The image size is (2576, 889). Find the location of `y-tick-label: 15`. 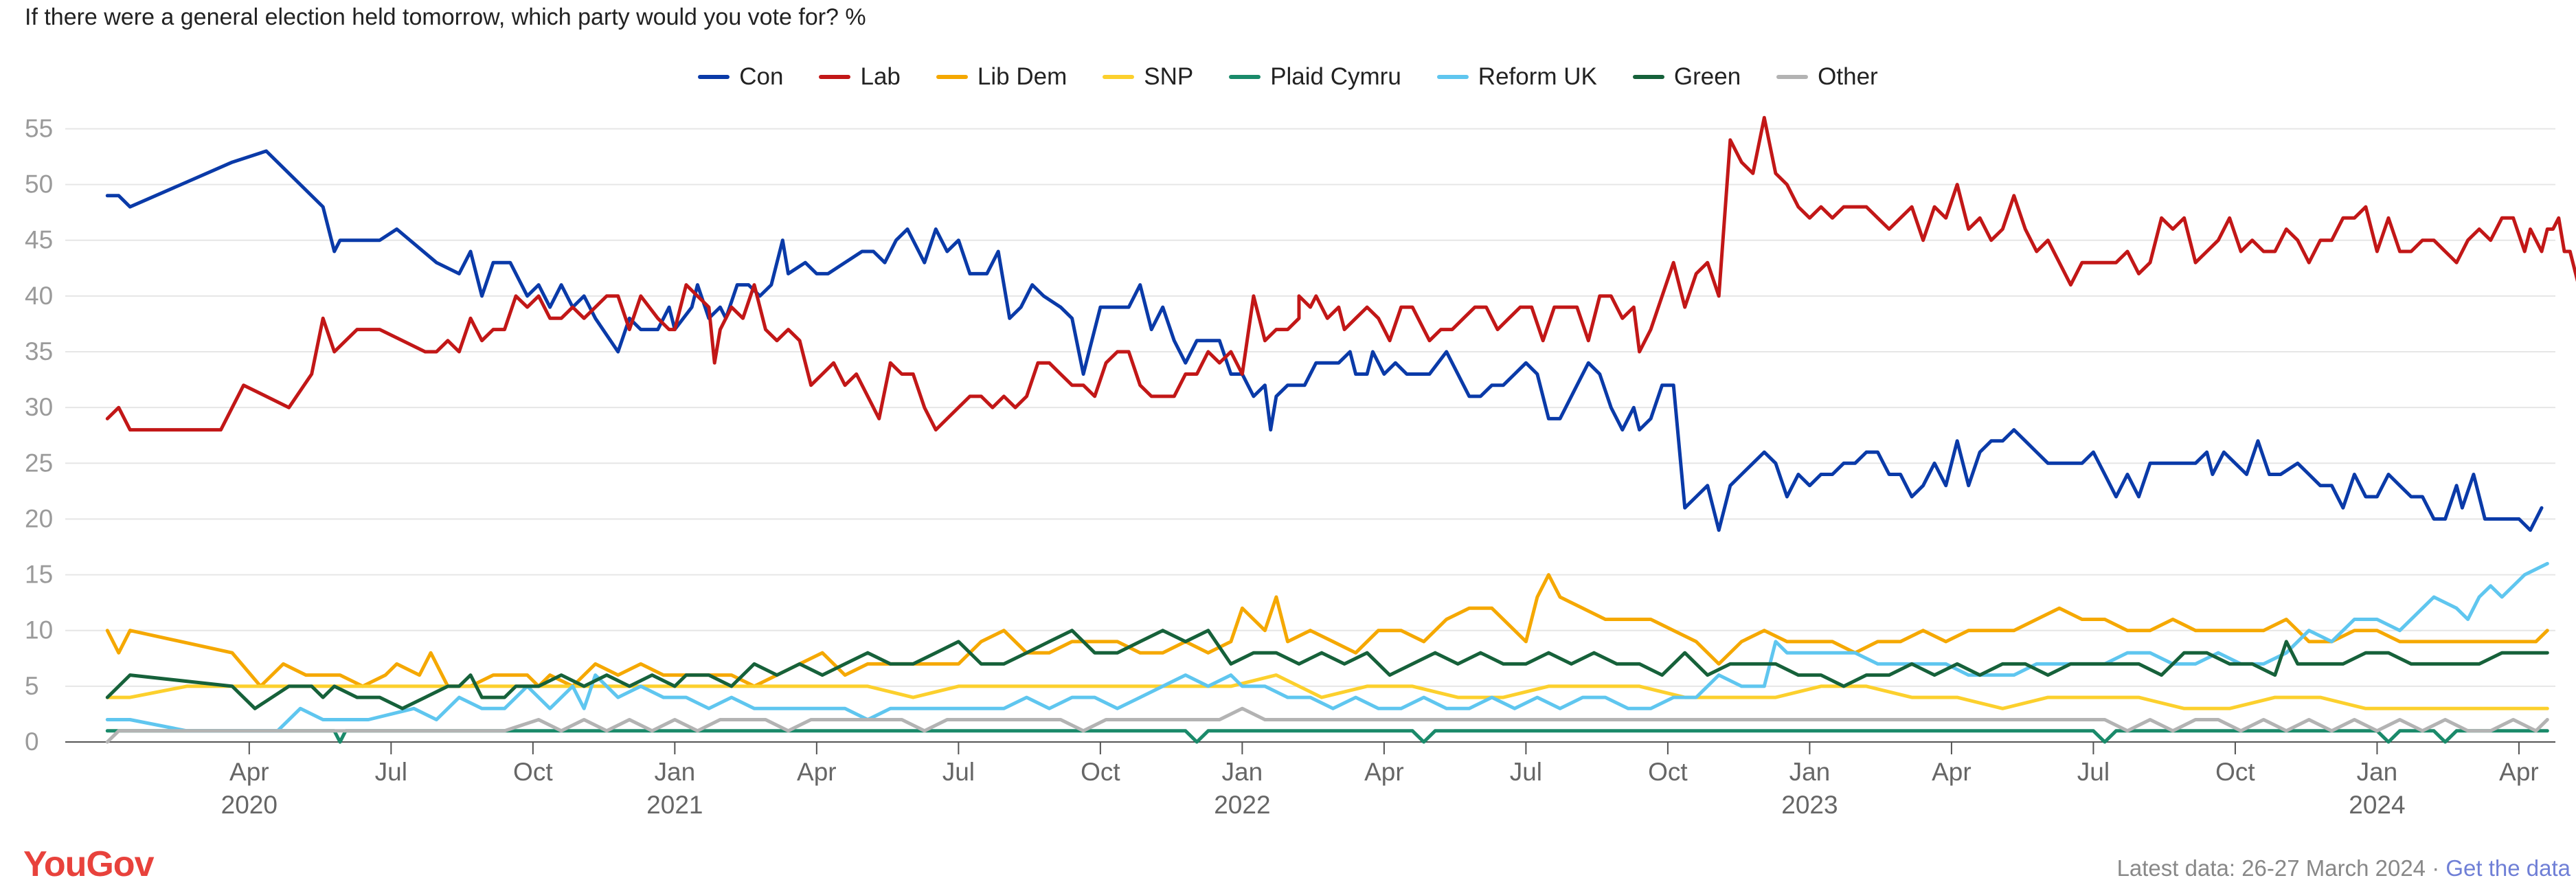

y-tick-label: 15 is located at coordinates (39, 575).